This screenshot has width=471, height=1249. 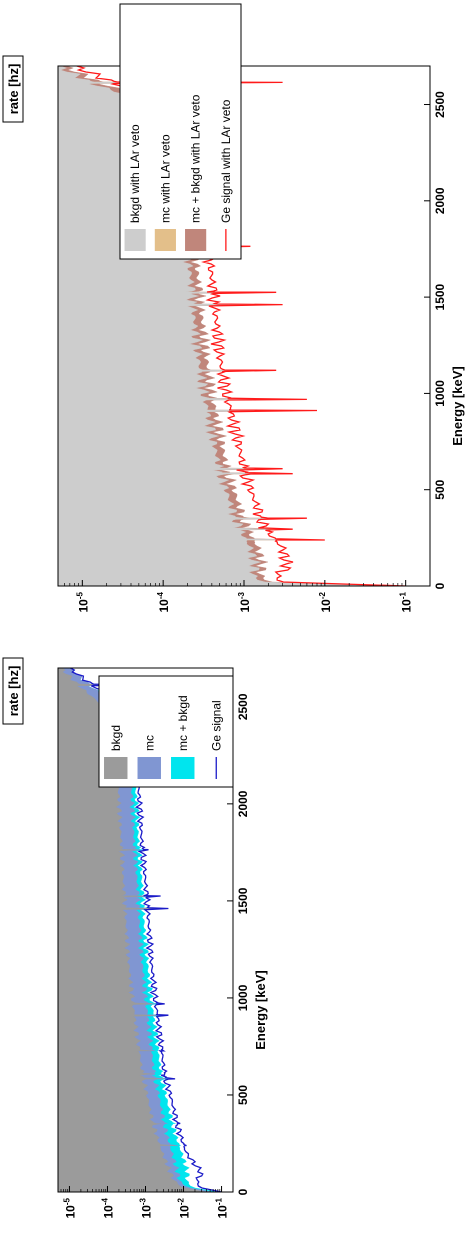 What do you see at coordinates (140, 930) in the screenshot?
I see `plot-area` at bounding box center [140, 930].